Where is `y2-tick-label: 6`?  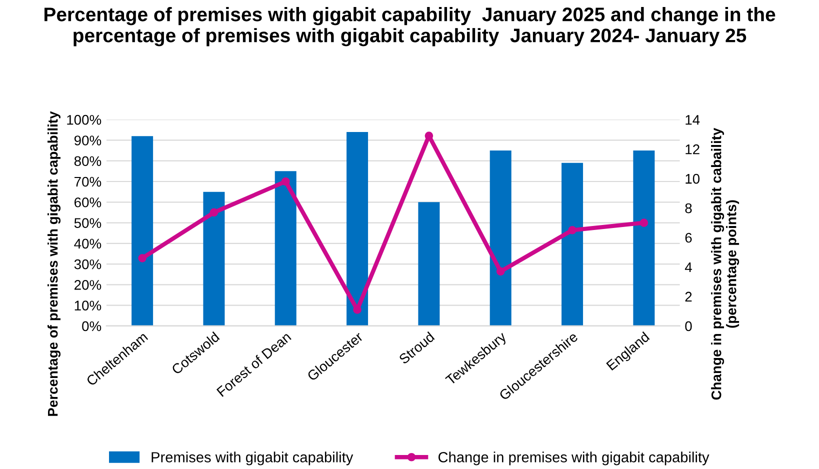 y2-tick-label: 6 is located at coordinates (688, 237).